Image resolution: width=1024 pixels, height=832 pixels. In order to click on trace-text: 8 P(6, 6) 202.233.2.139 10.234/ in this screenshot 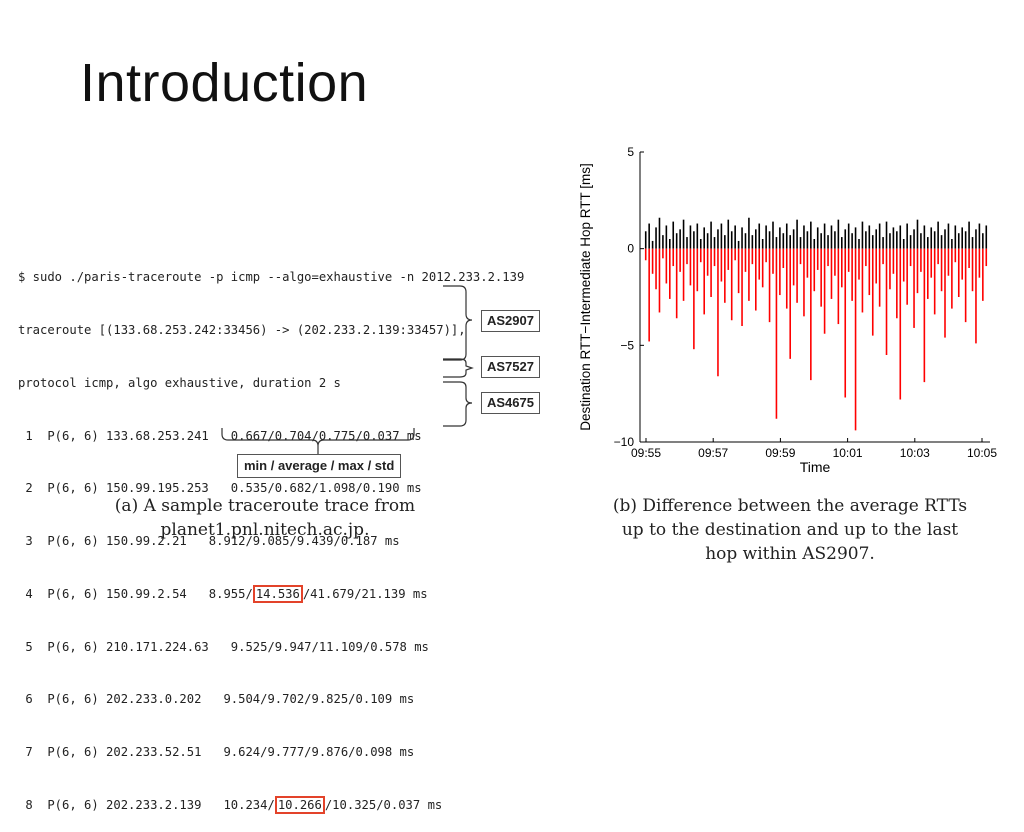, I will do `click(146, 805)`.